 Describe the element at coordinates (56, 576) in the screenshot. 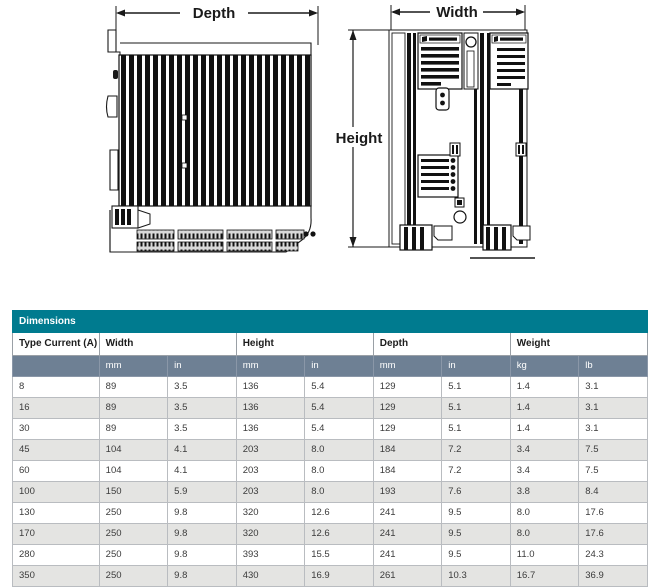

I see `cell-type-current: 350` at that location.